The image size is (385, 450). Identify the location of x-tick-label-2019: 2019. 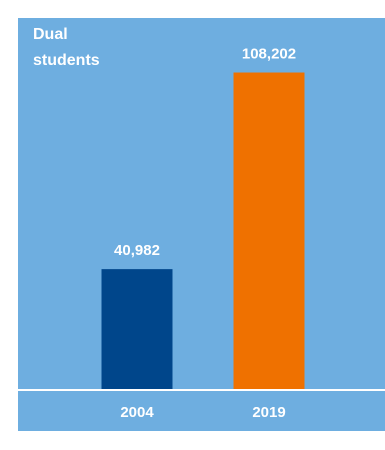
(268, 412).